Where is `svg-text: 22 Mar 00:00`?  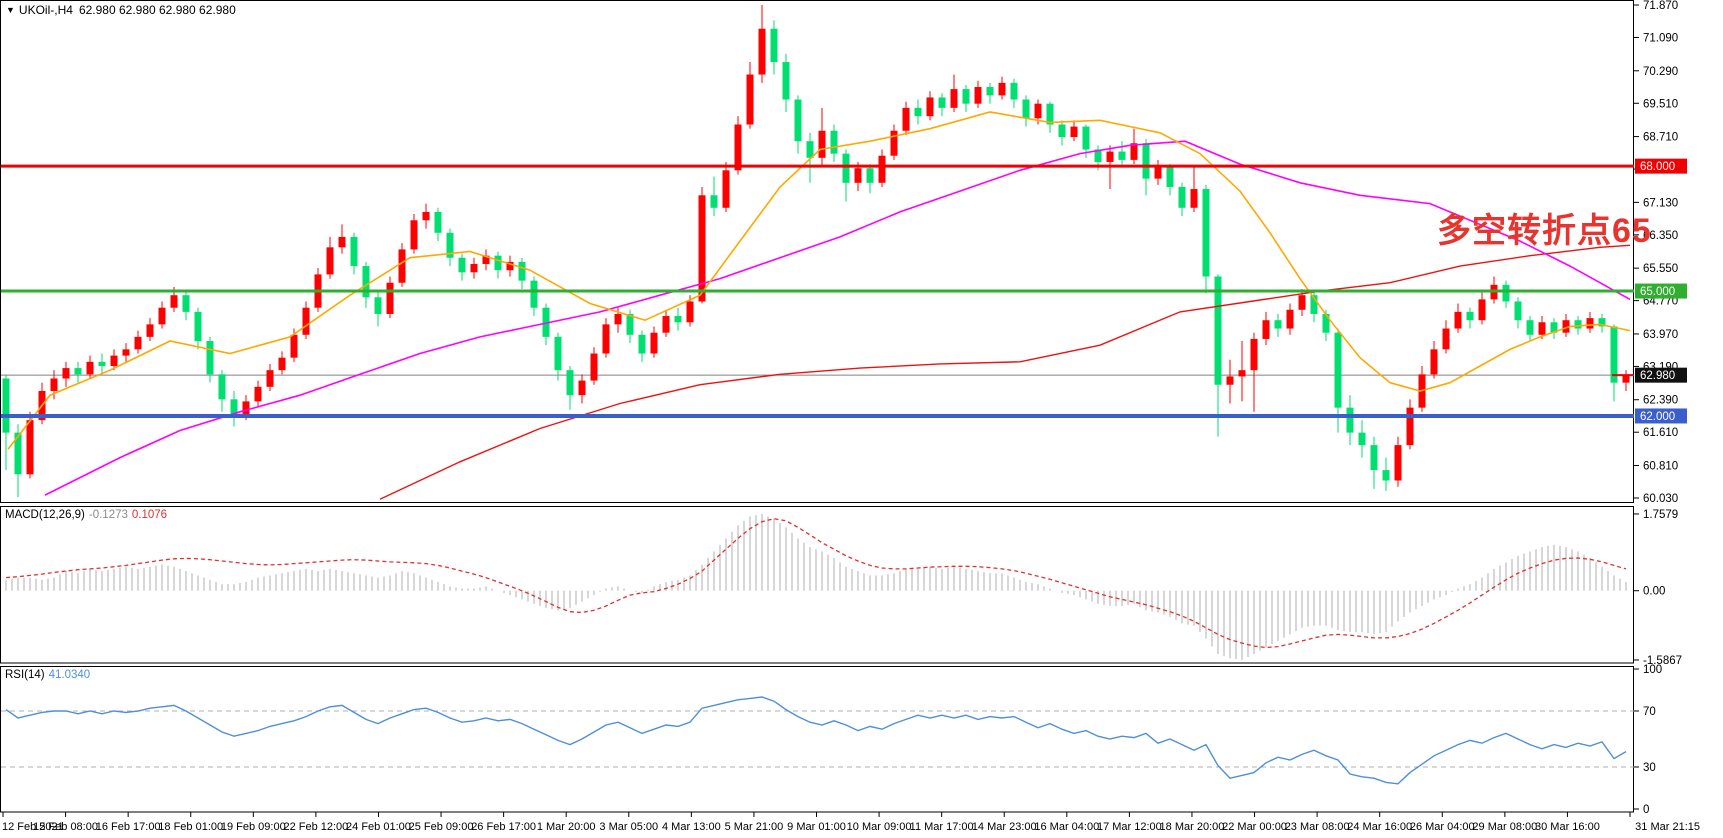 svg-text: 22 Mar 00:00 is located at coordinates (1254, 827).